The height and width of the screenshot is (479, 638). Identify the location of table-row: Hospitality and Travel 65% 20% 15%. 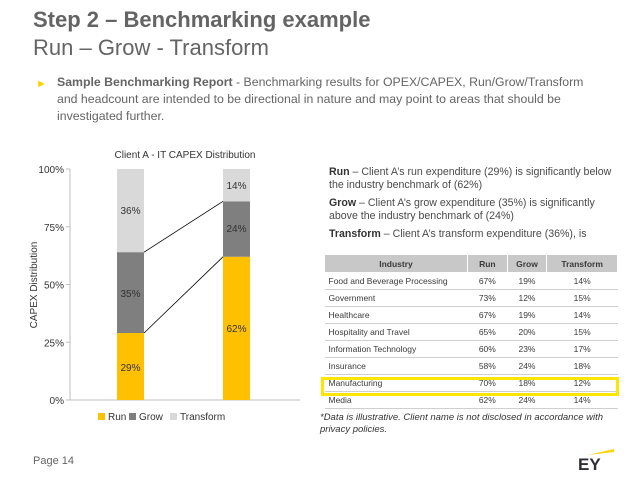
(471, 332).